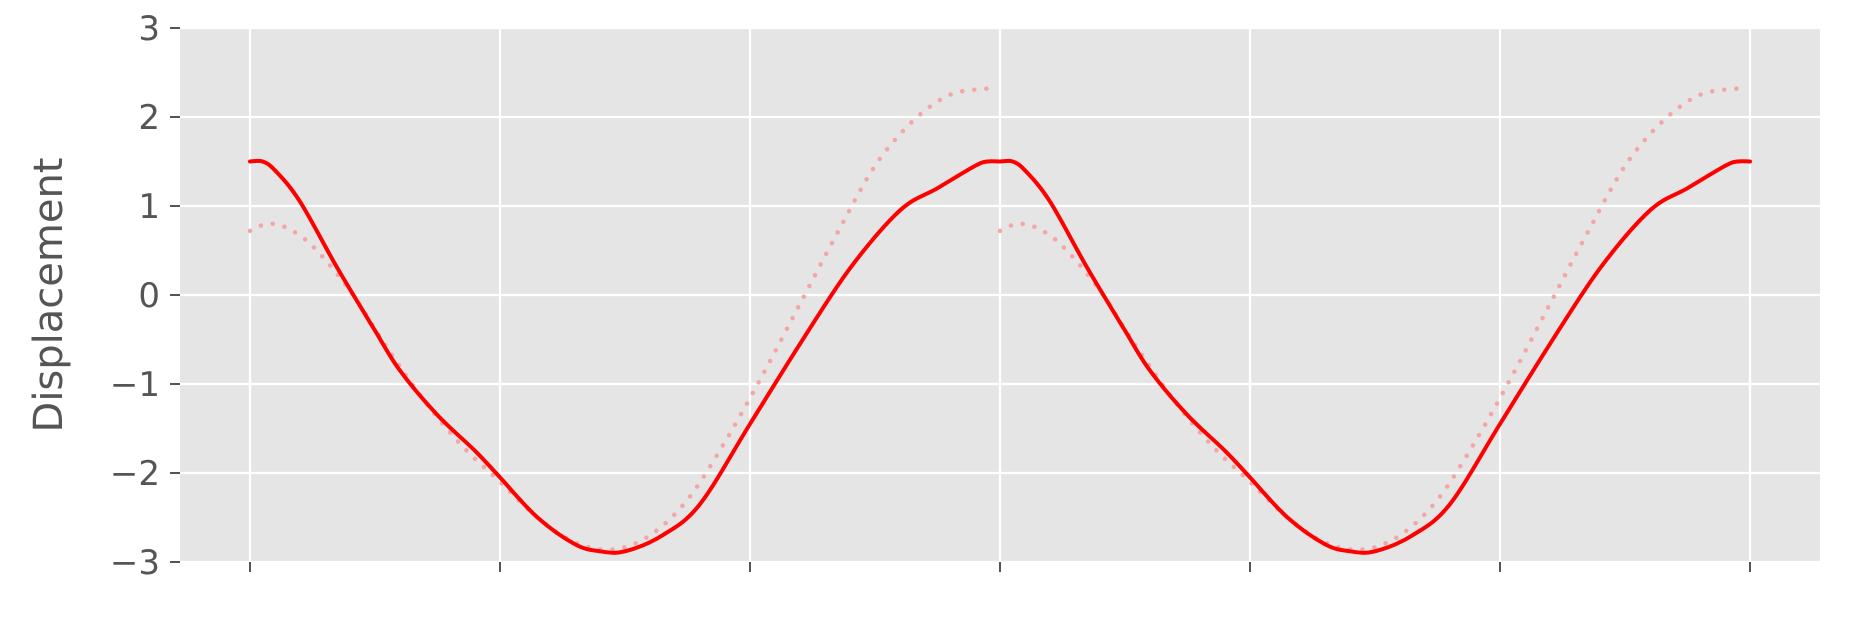  What do you see at coordinates (149, 29) in the screenshot?
I see `y-tick-label: 3` at bounding box center [149, 29].